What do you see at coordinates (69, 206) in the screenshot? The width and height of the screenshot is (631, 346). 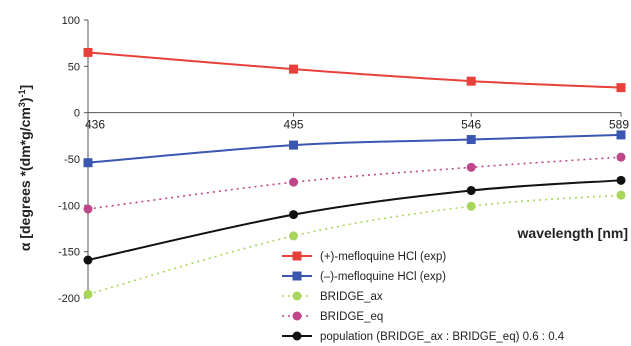 I see `y-tick-label: -100` at bounding box center [69, 206].